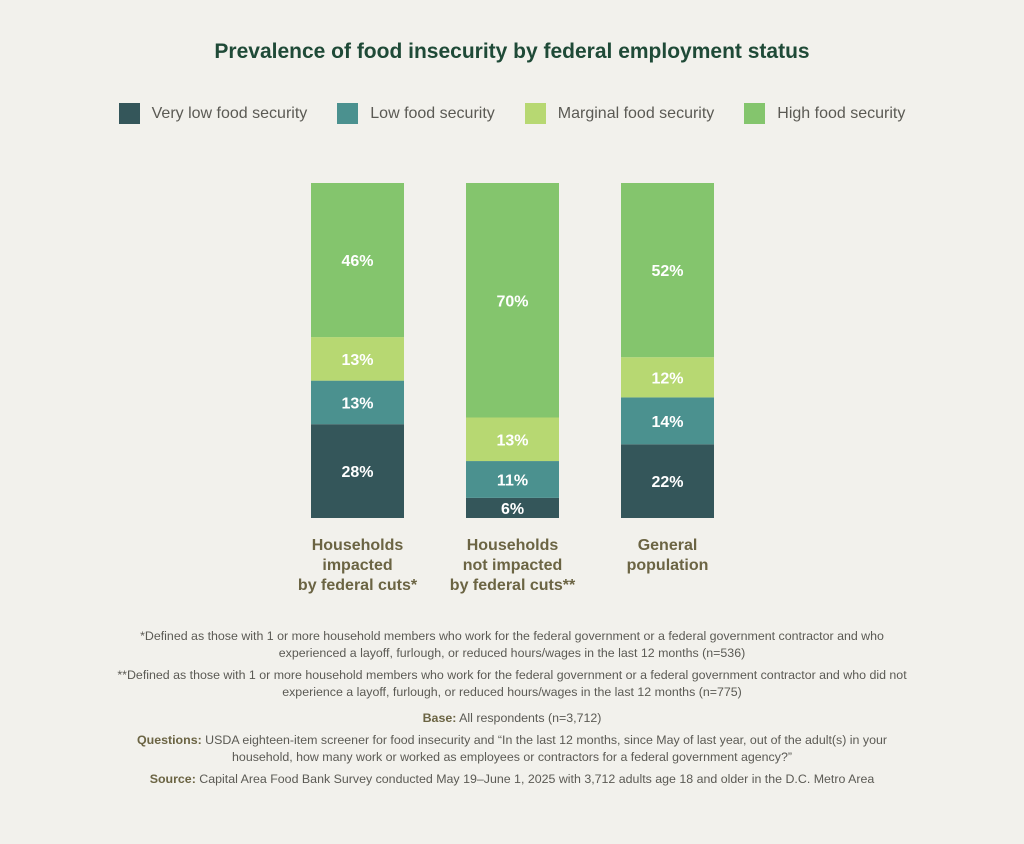 This screenshot has width=1024, height=844. I want to click on base-text: All respondents (n=3,712), so click(530, 718).